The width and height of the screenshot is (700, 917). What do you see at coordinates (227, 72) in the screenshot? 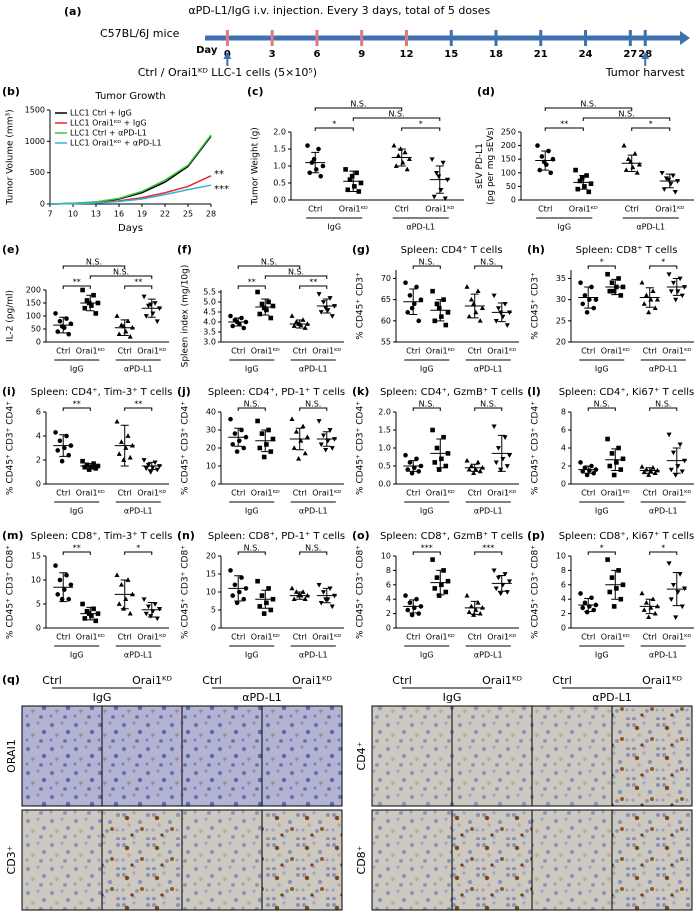
I see `event-label: Ctrl / Orai1ᴷᴰ LLC-1 cells (5×10⁵)` at bounding box center [227, 72].